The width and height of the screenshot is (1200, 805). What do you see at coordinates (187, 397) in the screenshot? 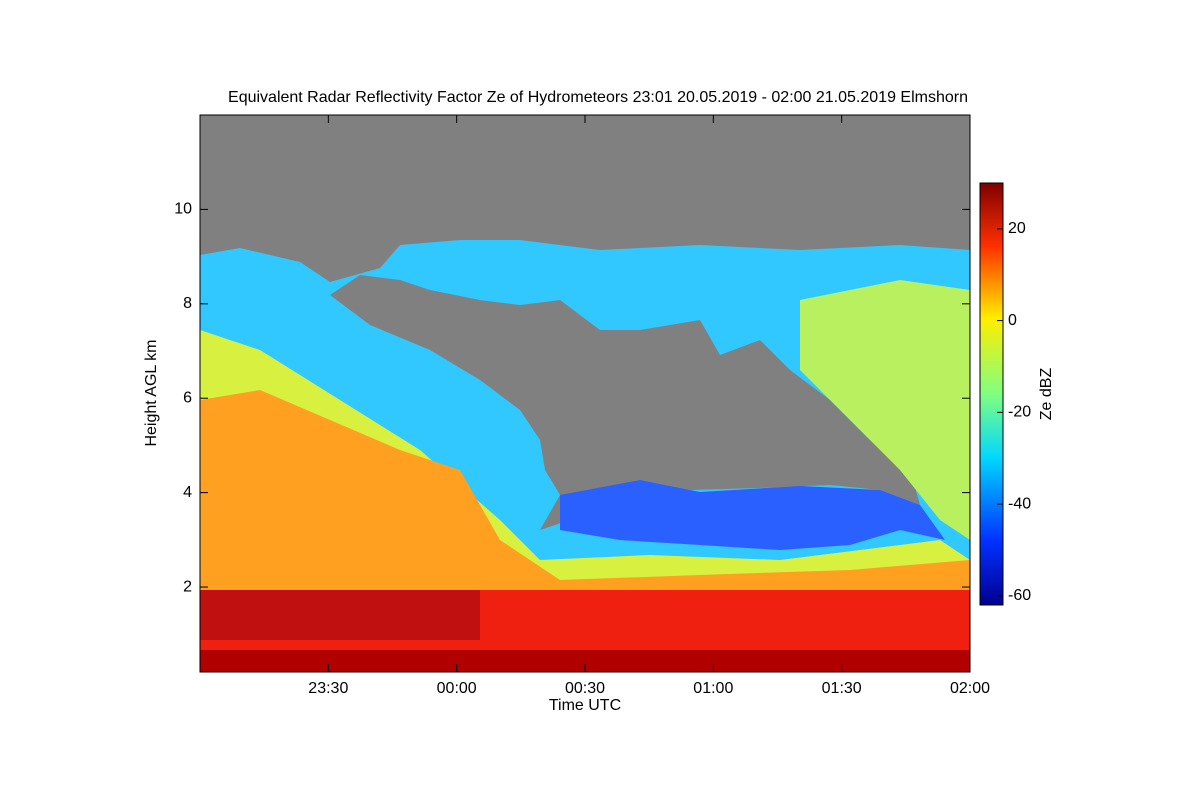
I see `y-tick-label: 6` at bounding box center [187, 397].